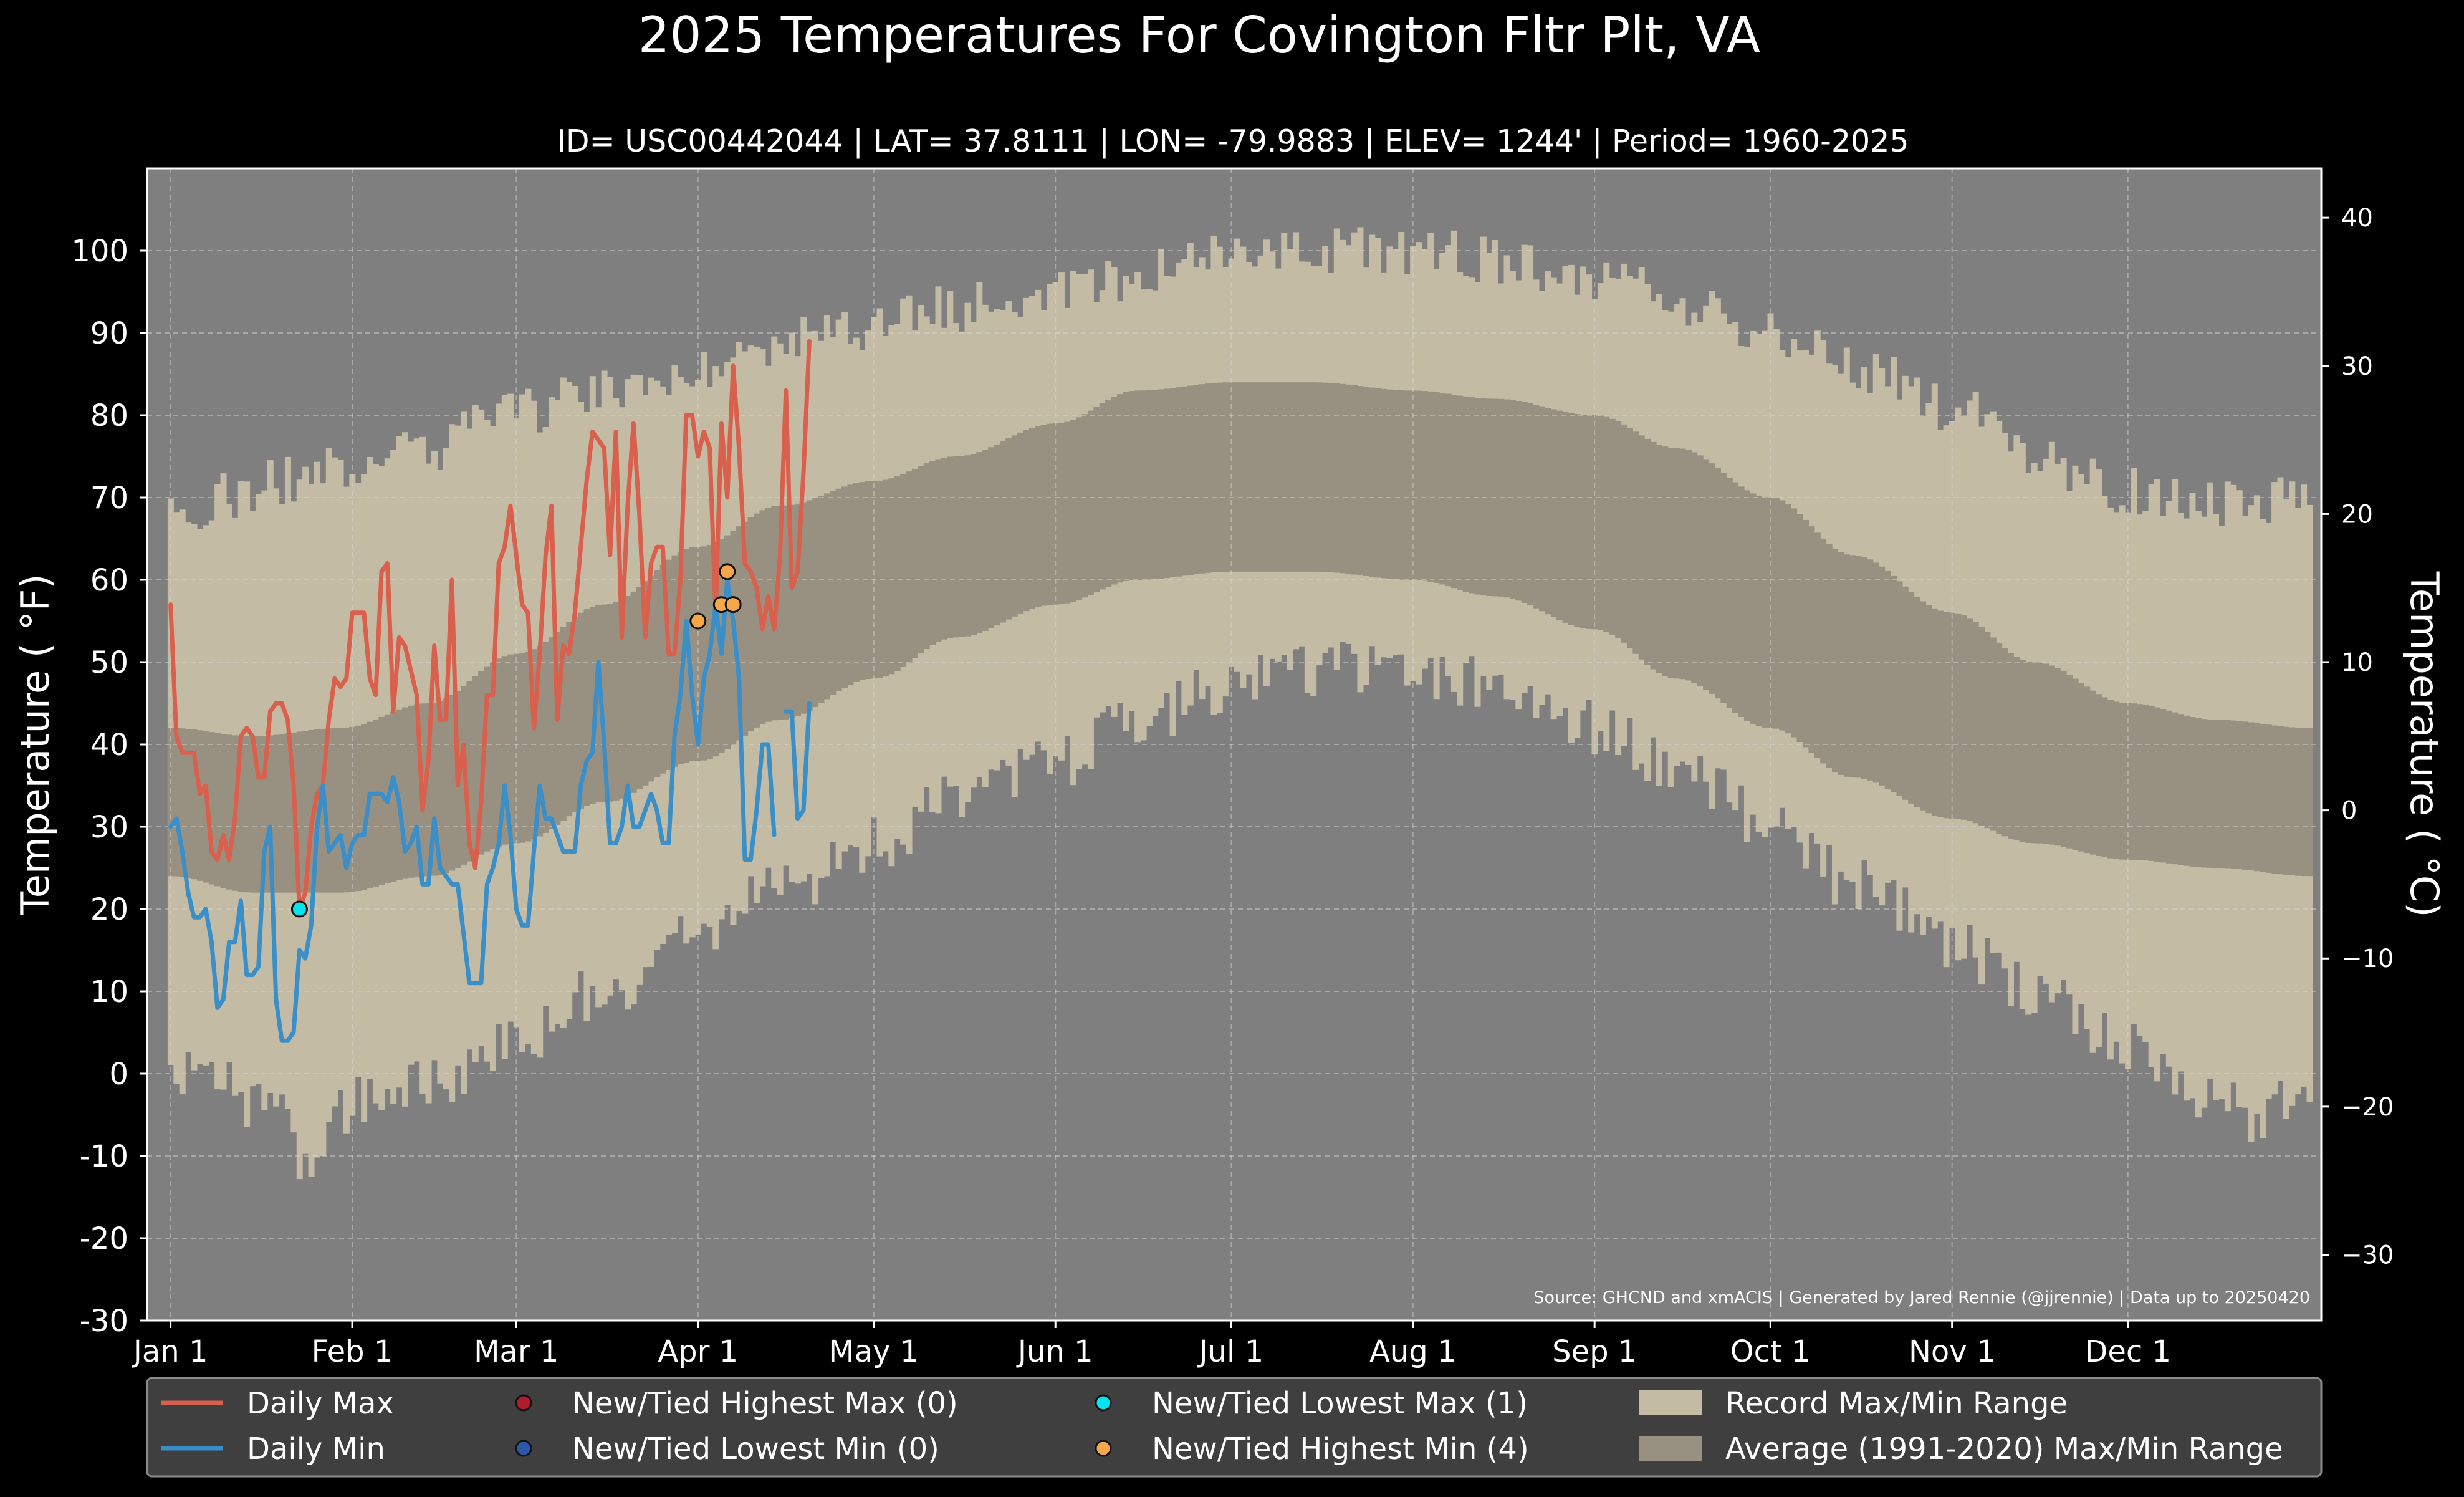 This screenshot has width=2464, height=1497. Describe the element at coordinates (2357, 218) in the screenshot. I see `y-right-tick-label: 40` at that location.